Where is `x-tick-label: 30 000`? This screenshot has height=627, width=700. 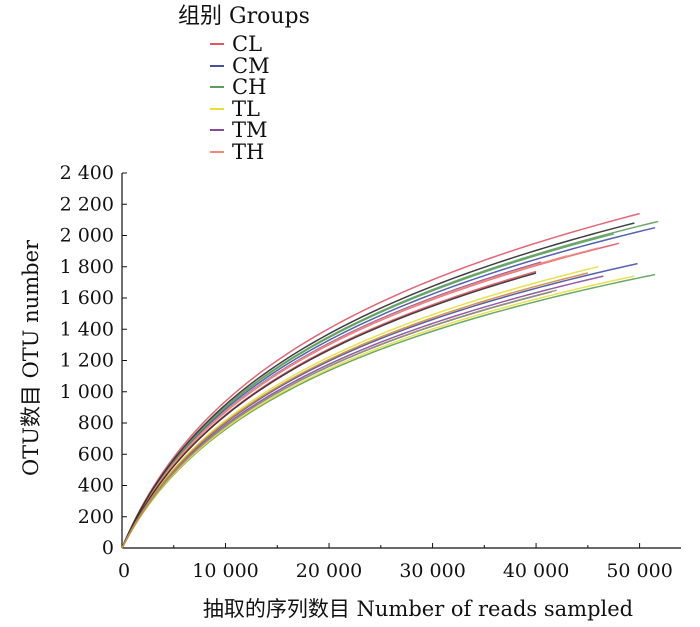
x-tick-label: 30 000 is located at coordinates (432, 571).